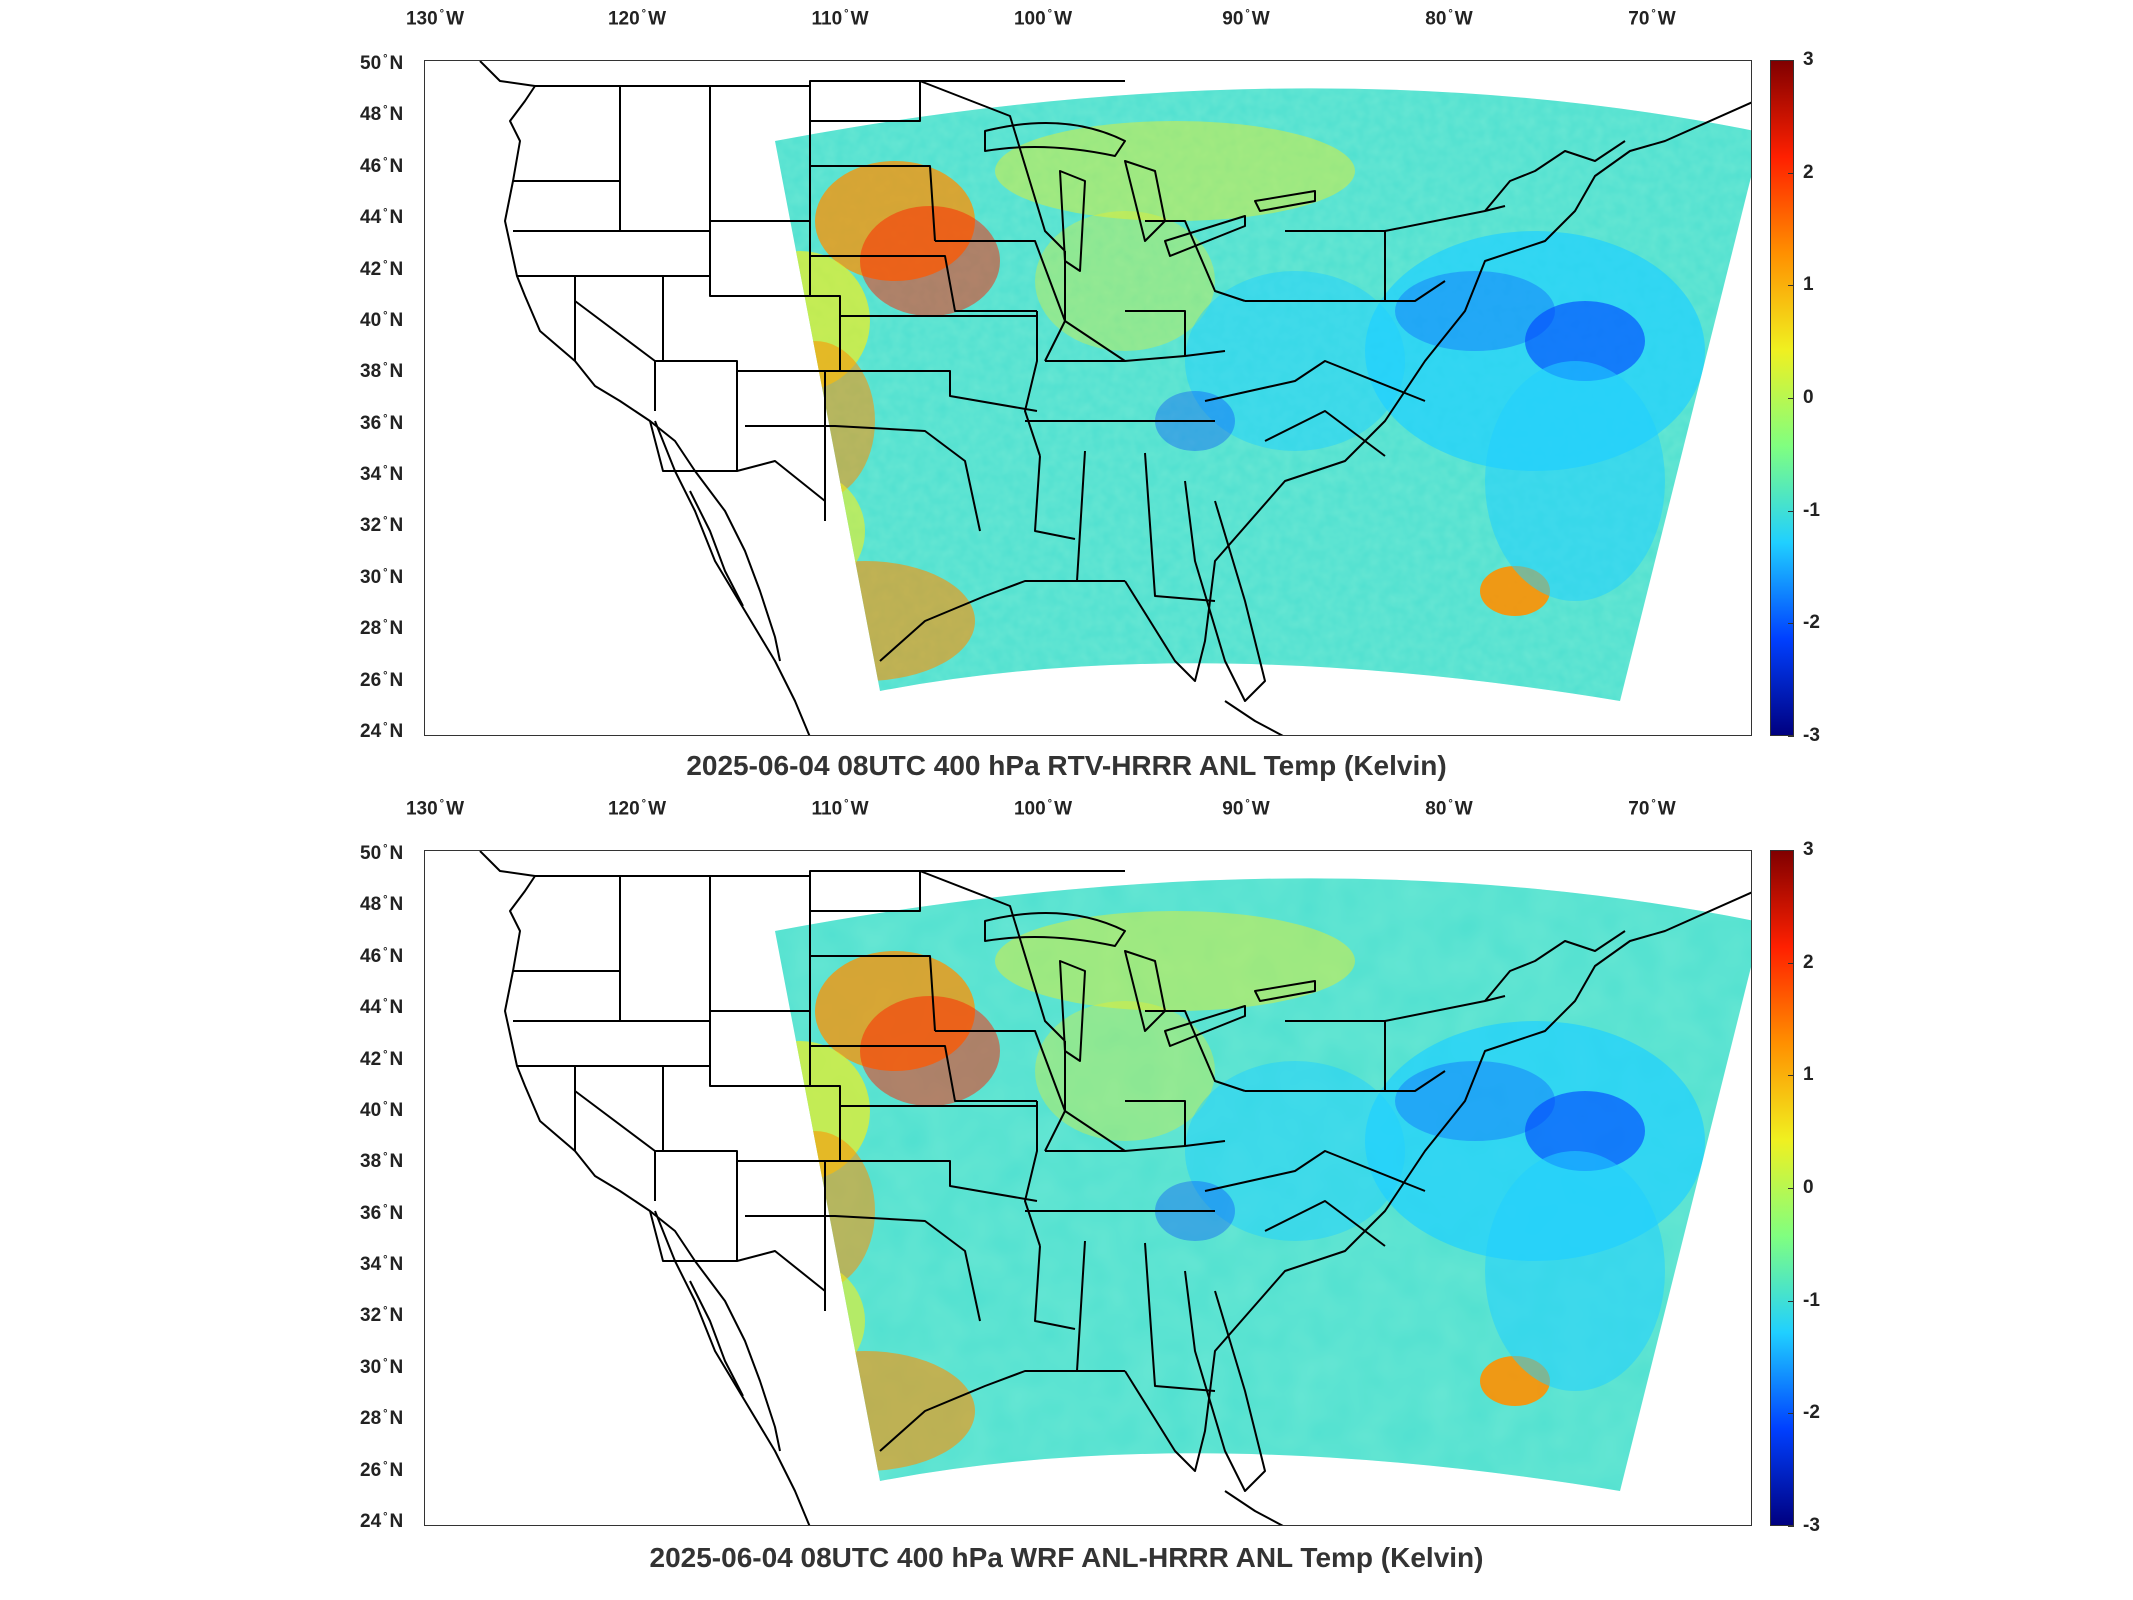  Describe the element at coordinates (382, 956) in the screenshot. I see `latitude-tick-label: 46 ° N` at that location.